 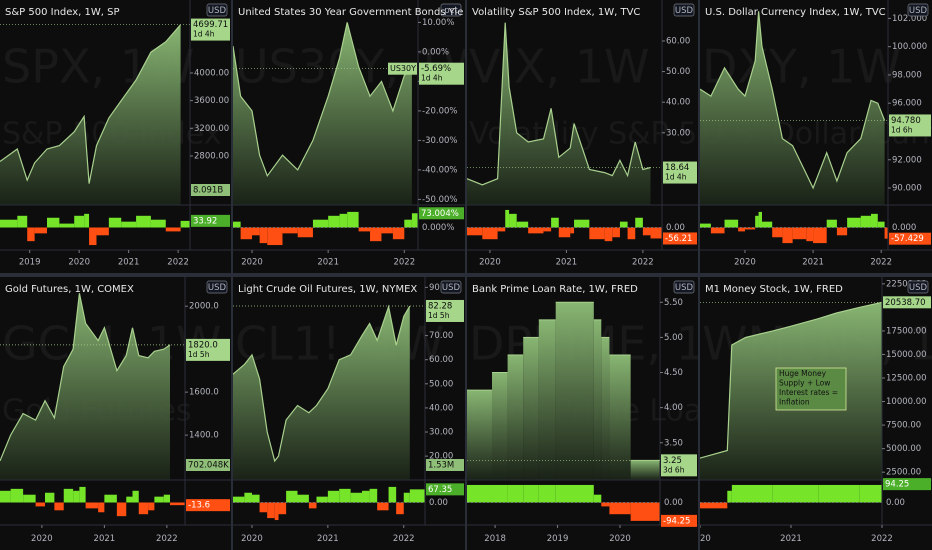 What do you see at coordinates (439, 200) in the screenshot?
I see `y-tick-label: -50.00%` at bounding box center [439, 200].